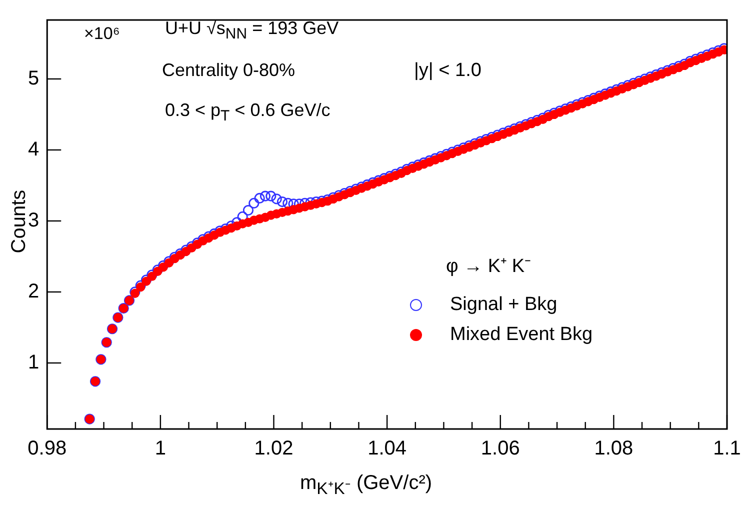 The width and height of the screenshot is (749, 509). What do you see at coordinates (160, 449) in the screenshot?
I see `x-tick-label: 1` at bounding box center [160, 449].